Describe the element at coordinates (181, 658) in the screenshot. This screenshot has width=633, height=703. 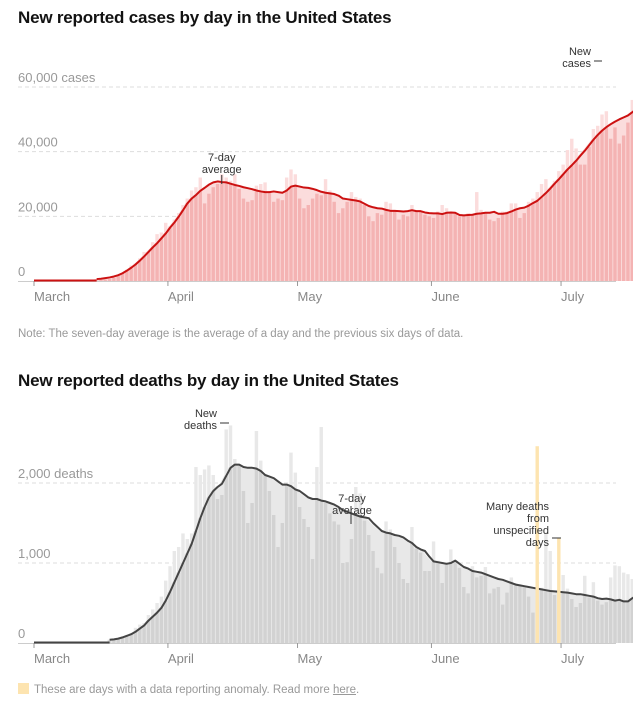
I see `x-tick-label: April` at that location.